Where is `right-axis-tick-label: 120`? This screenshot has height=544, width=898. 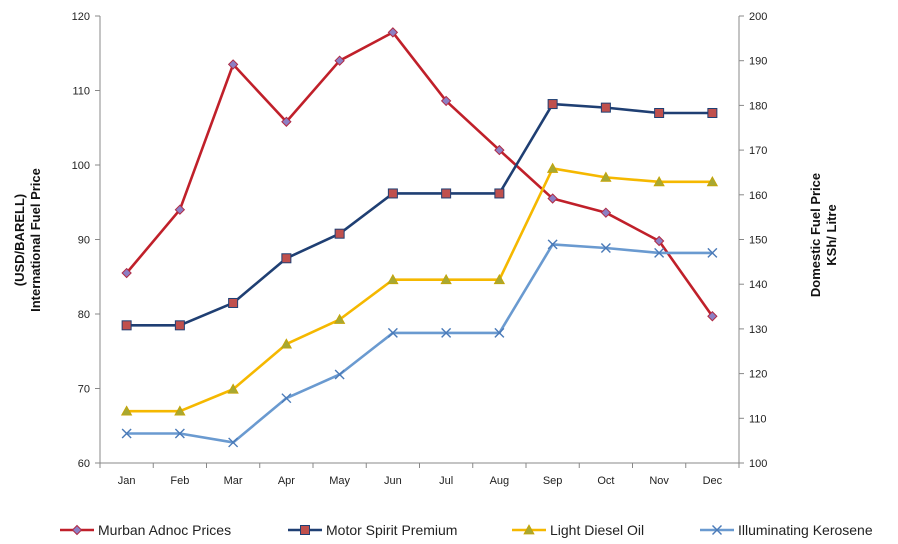 right-axis-tick-label: 120 is located at coordinates (758, 375).